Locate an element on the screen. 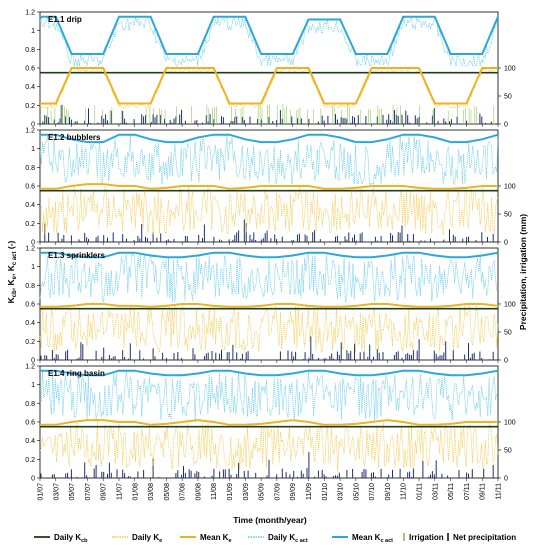  legend-label: Mean Ke is located at coordinates (216, 538).